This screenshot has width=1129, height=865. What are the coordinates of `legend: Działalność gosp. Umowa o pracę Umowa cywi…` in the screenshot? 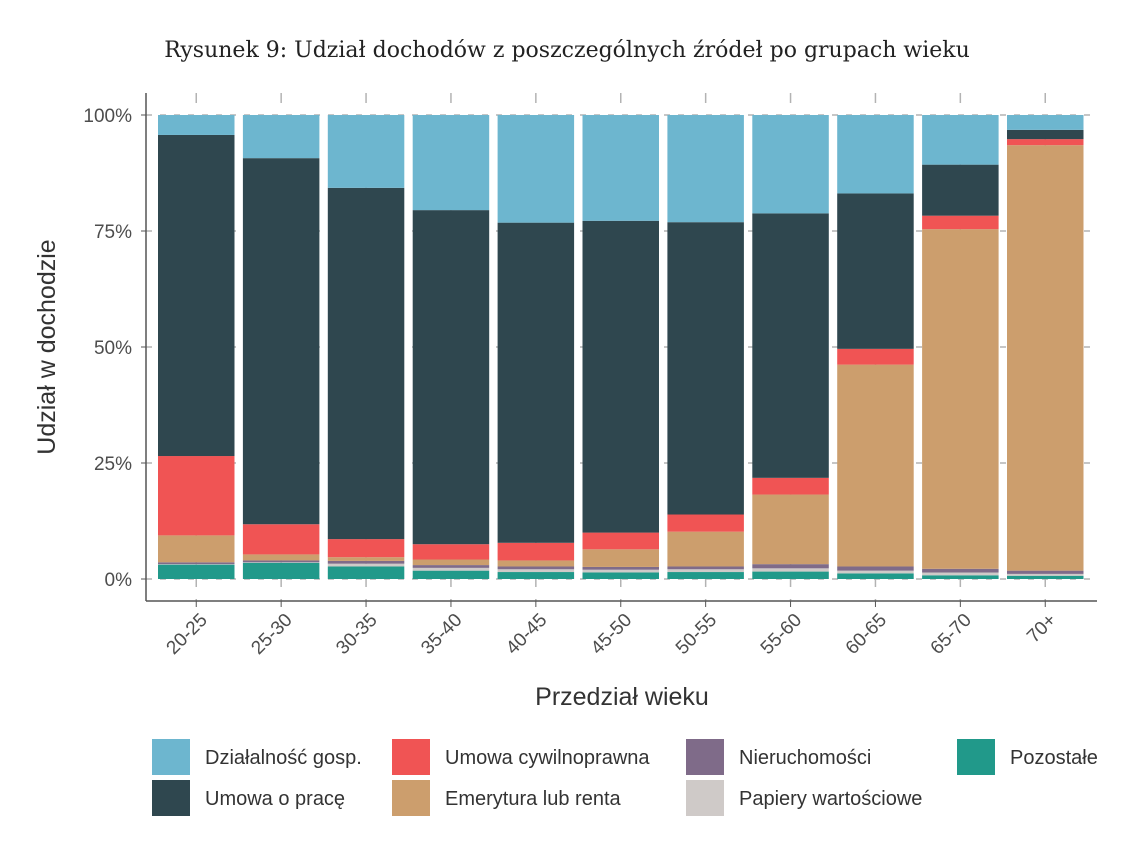 It's located at (625, 777).